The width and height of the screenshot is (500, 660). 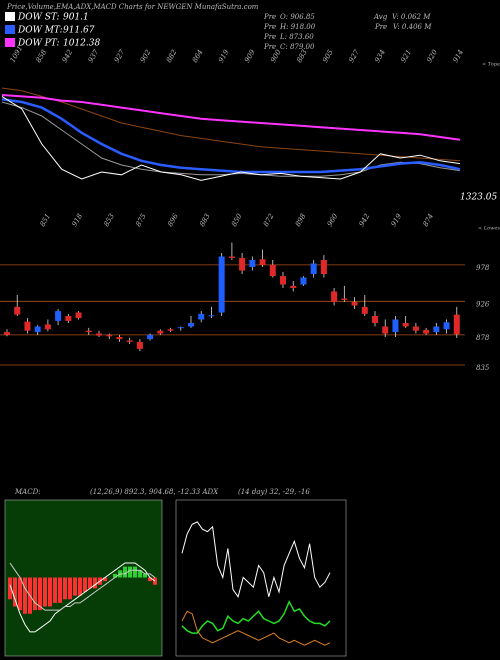 I want to click on price-label: 858, so click(x=42, y=56).